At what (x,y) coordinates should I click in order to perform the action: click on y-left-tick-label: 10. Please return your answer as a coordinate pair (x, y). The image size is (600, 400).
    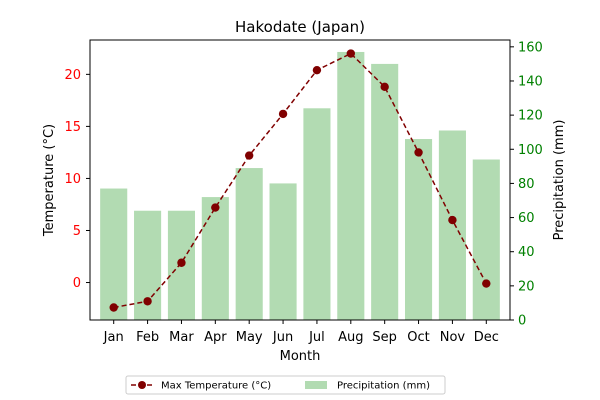
    Looking at the image, I should click on (72, 179).